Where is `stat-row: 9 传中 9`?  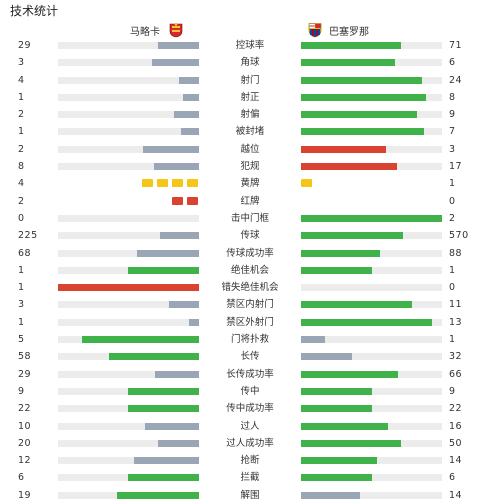
stat-row: 9 传中 9 is located at coordinates (250, 391).